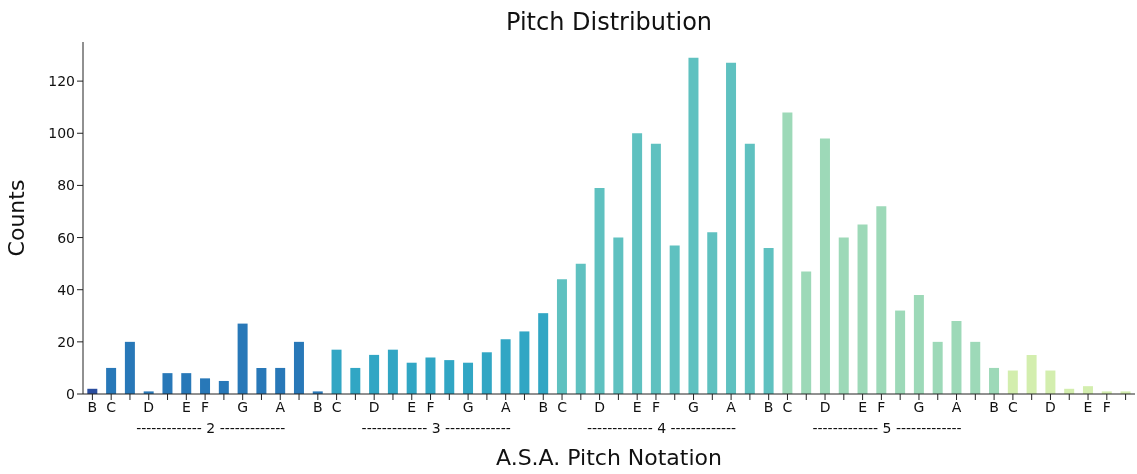 The height and width of the screenshot is (474, 1137). I want to click on y-tick-label: 80, so click(66, 185).